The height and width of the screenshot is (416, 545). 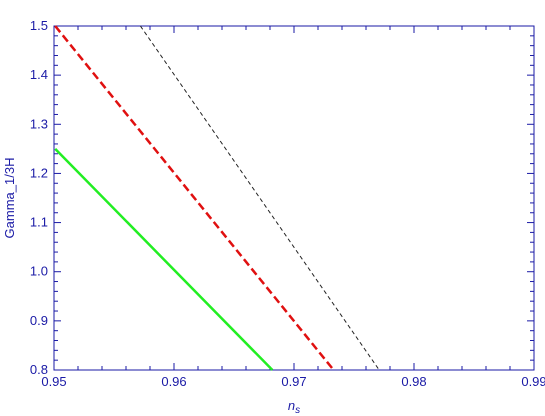 What do you see at coordinates (297, 410) in the screenshot?
I see `x-axis-label-subscript: s` at bounding box center [297, 410].